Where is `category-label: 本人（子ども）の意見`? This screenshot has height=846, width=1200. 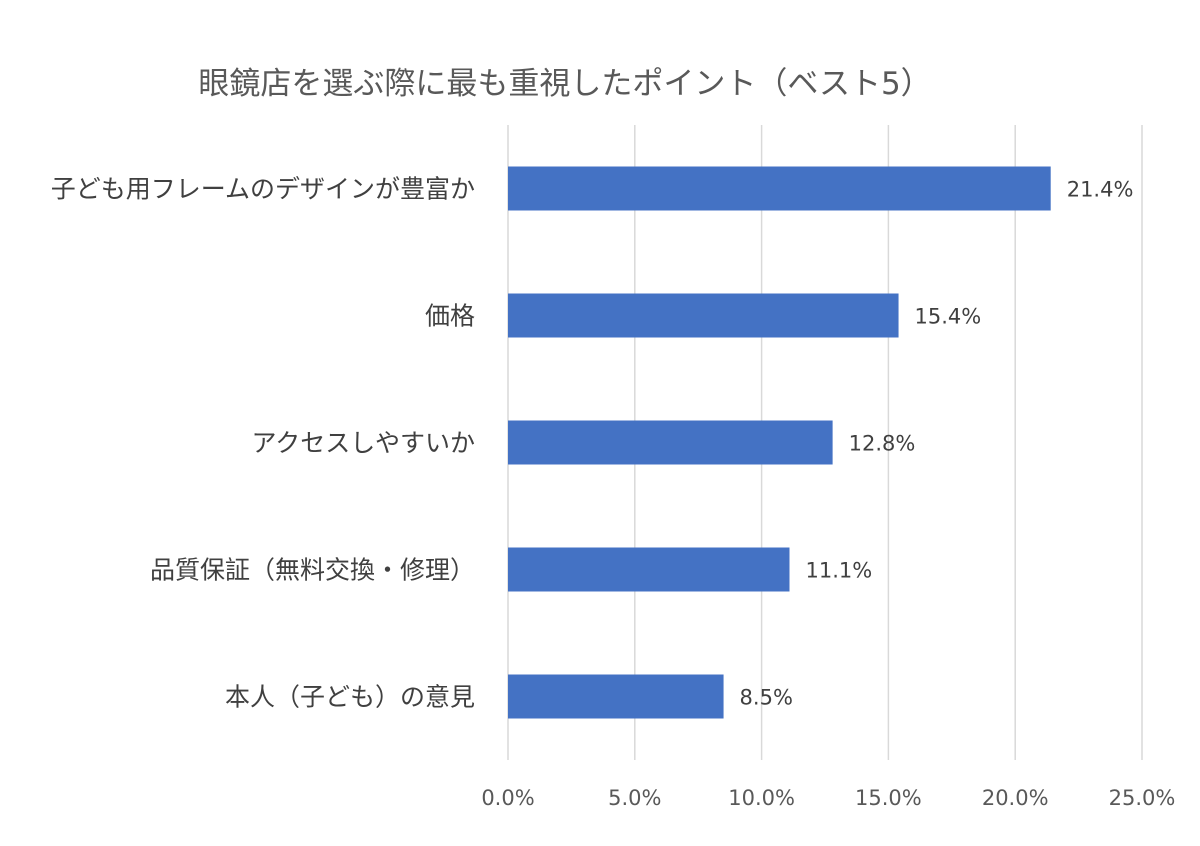
category-label: 本人（子ども）の意見 is located at coordinates (350, 697).